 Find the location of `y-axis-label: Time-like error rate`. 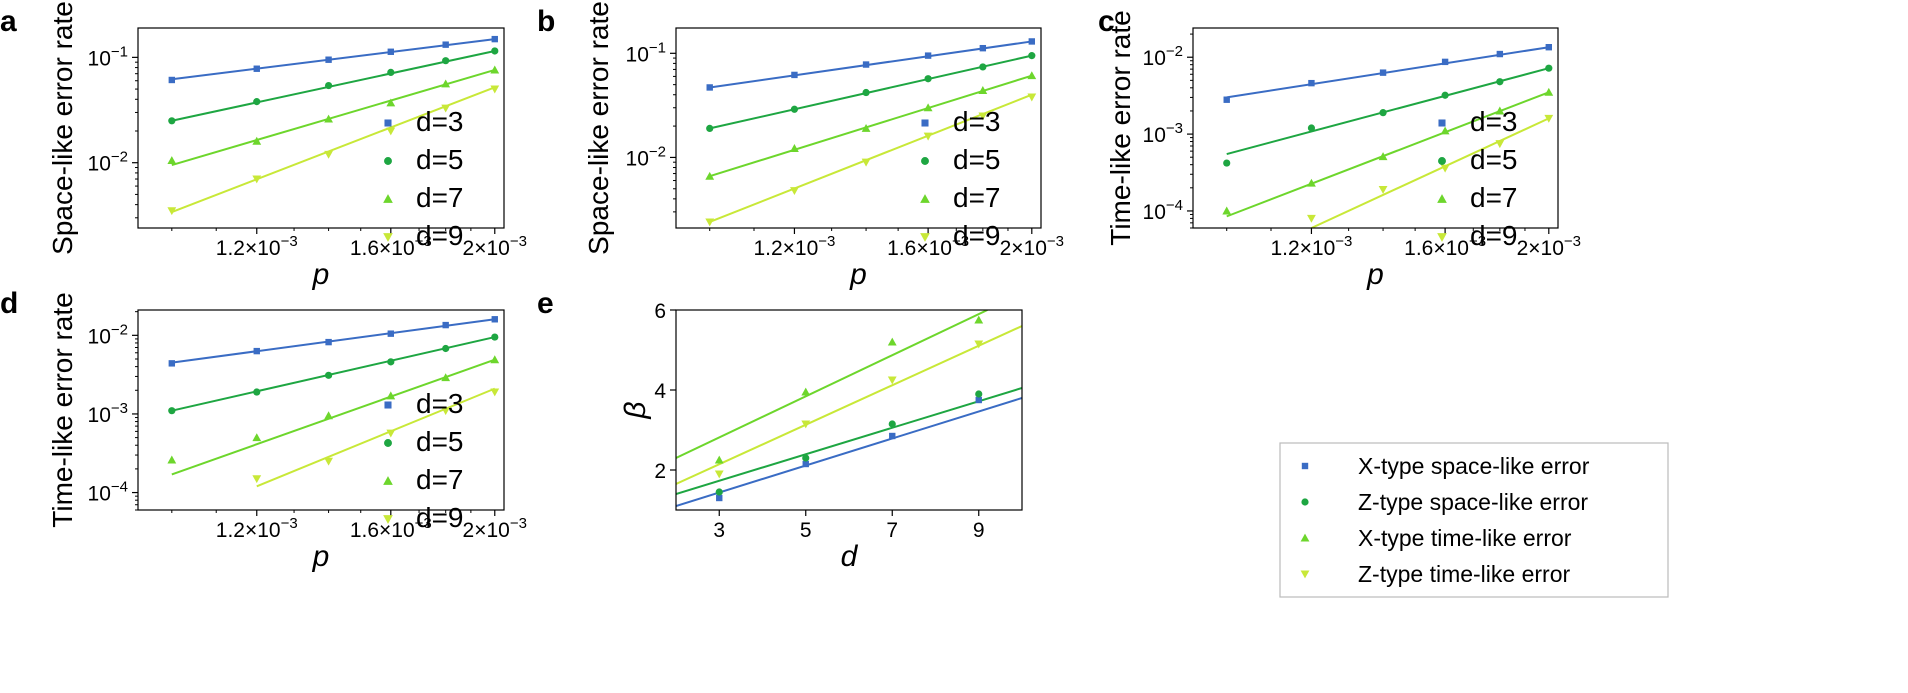

y-axis-label: Time-like error rate is located at coordinates (62, 409).